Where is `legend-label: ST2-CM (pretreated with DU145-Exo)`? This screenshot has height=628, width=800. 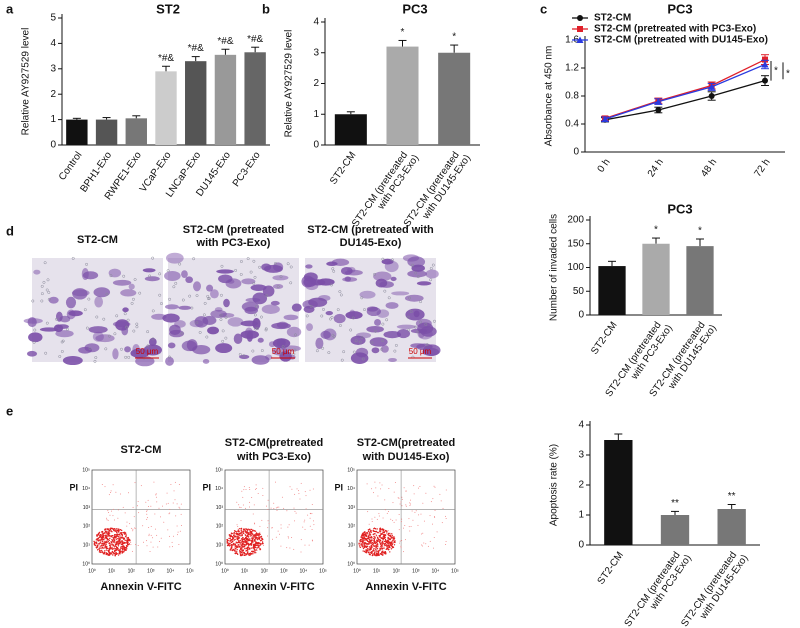 legend-label: ST2-CM (pretreated with DU145-Exo) is located at coordinates (681, 40).